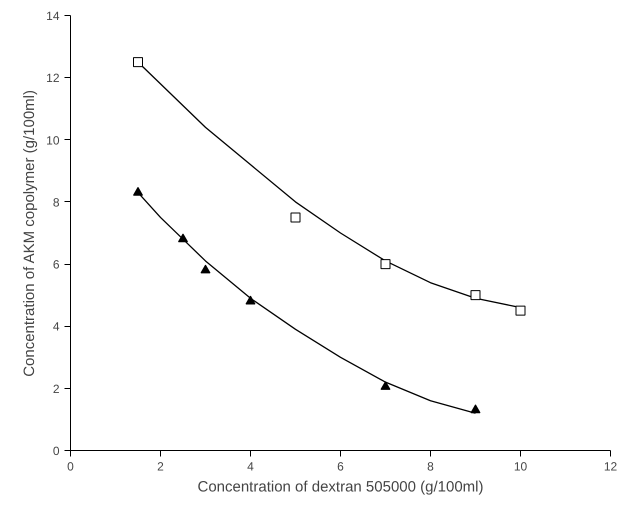 This screenshot has width=634, height=516. What do you see at coordinates (250, 467) in the screenshot?
I see `x-tick-label: 4` at bounding box center [250, 467].